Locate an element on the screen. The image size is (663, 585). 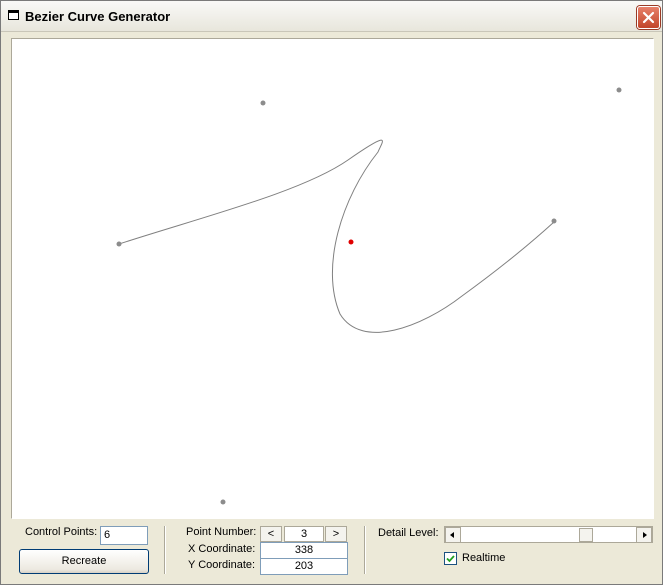
checkmark-icon is located at coordinates (450, 559).